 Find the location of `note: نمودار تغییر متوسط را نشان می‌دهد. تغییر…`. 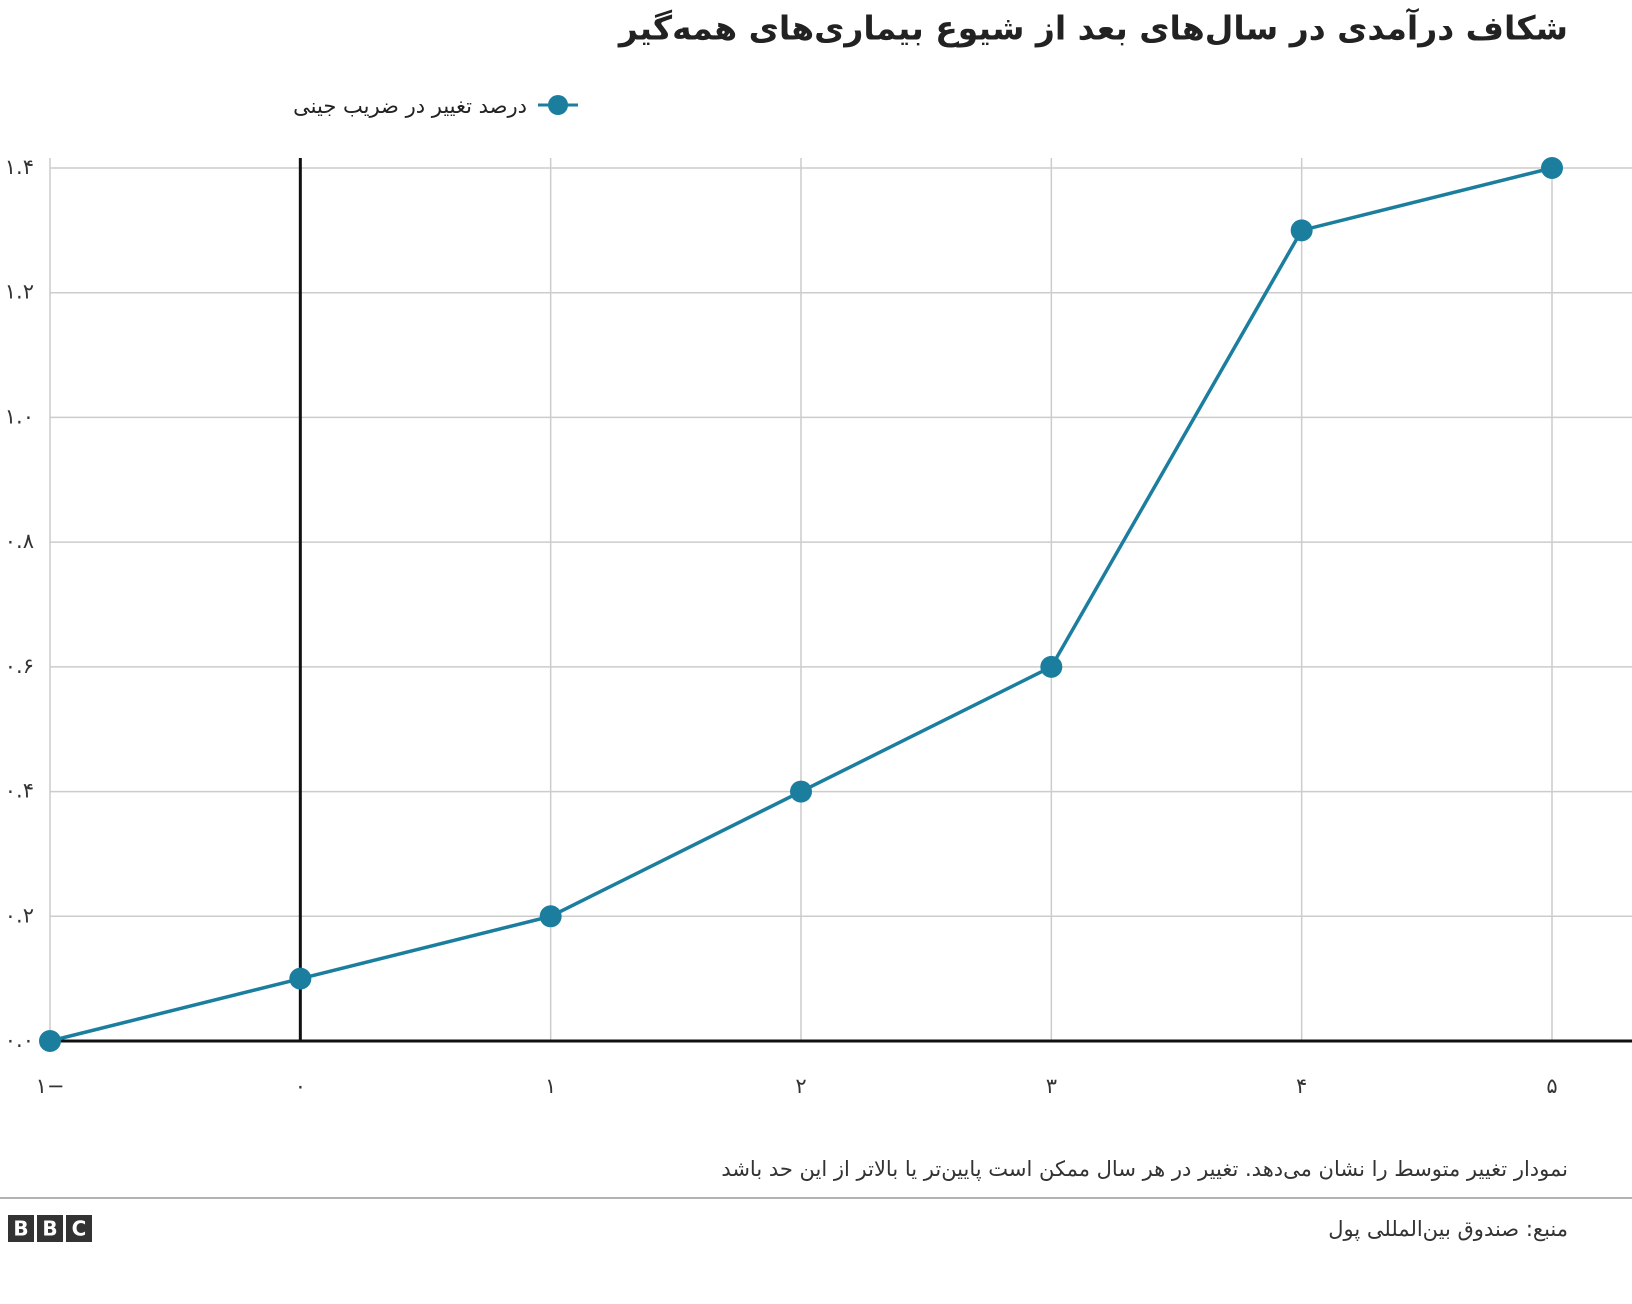

note: نمودار تغییر متوسط را نشان می‌دهد. تغییر… is located at coordinates (1144, 1169).